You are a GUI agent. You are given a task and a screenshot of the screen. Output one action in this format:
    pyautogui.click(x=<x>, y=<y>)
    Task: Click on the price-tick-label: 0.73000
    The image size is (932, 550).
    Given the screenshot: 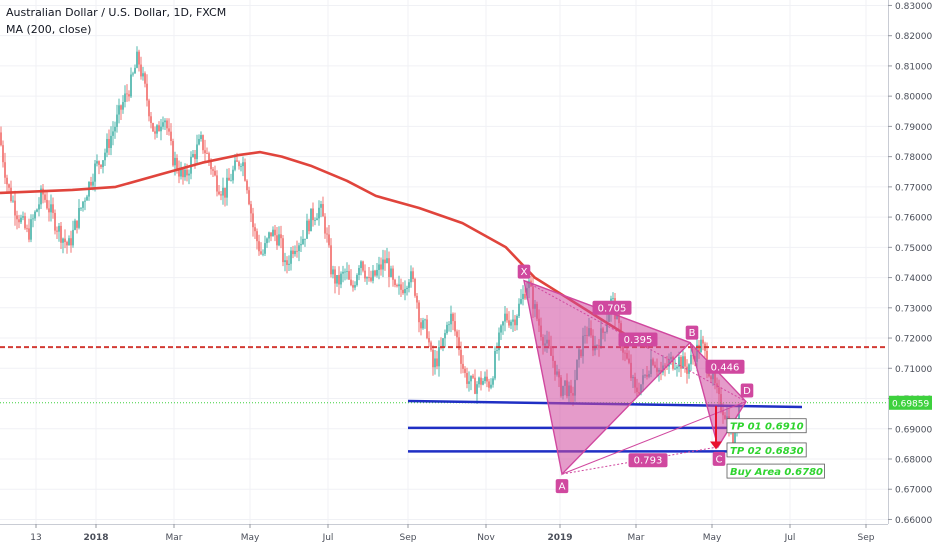 What is the action you would take?
    pyautogui.click(x=913, y=309)
    